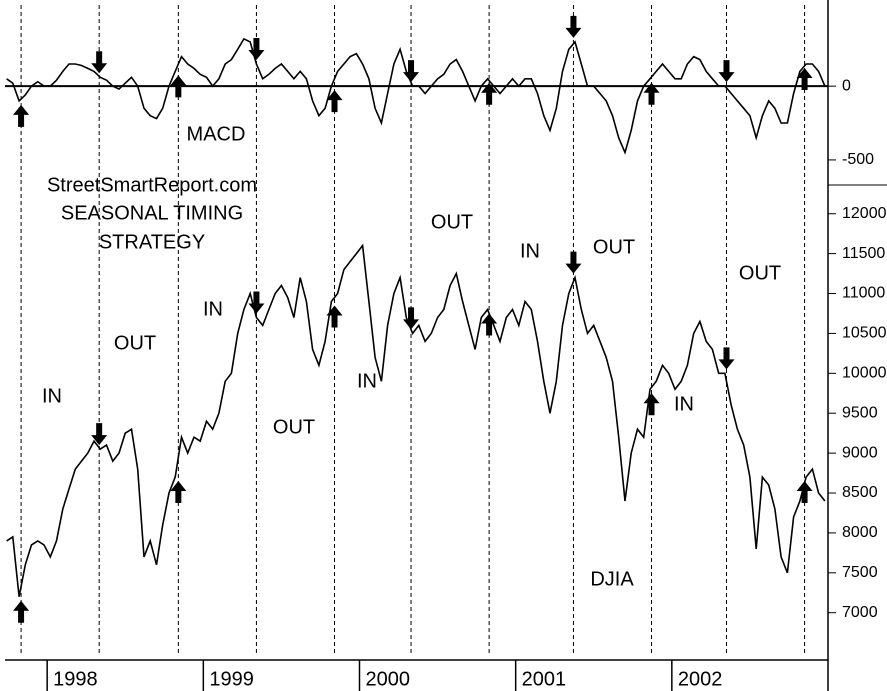  I want to click on y-tick-label: 10500, so click(864, 333).